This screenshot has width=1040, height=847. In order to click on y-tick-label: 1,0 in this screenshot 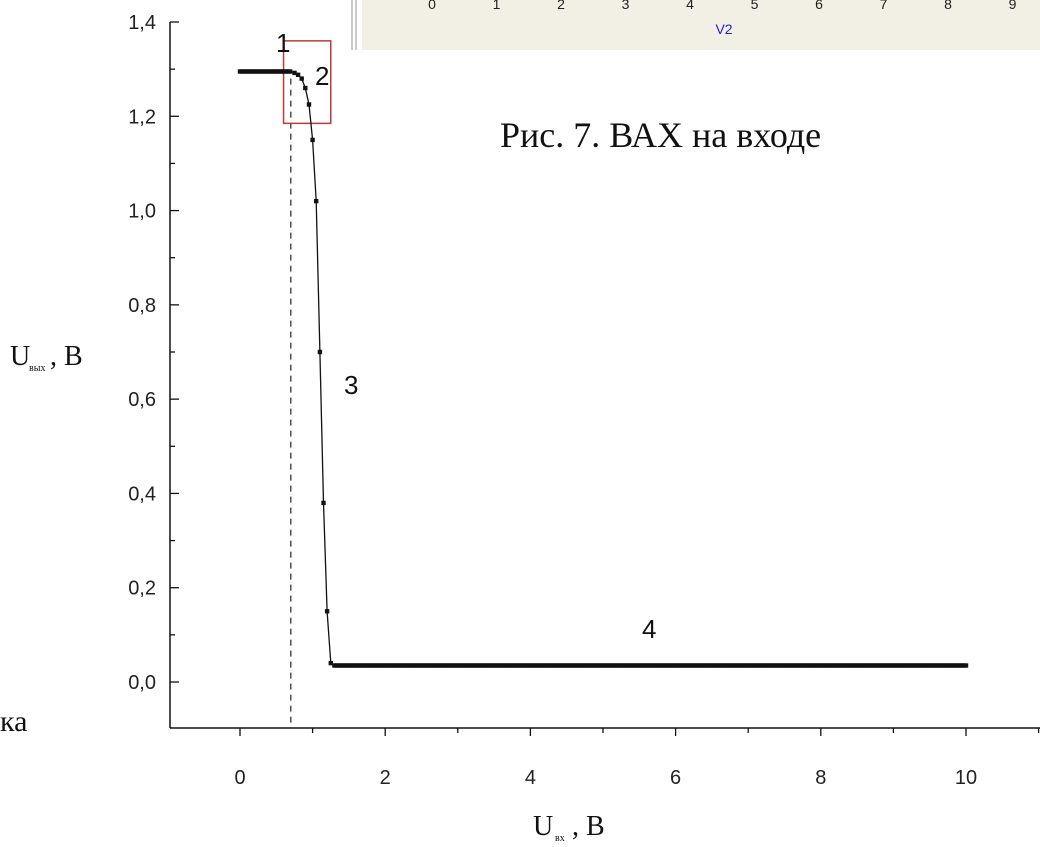, I will do `click(142, 212)`.